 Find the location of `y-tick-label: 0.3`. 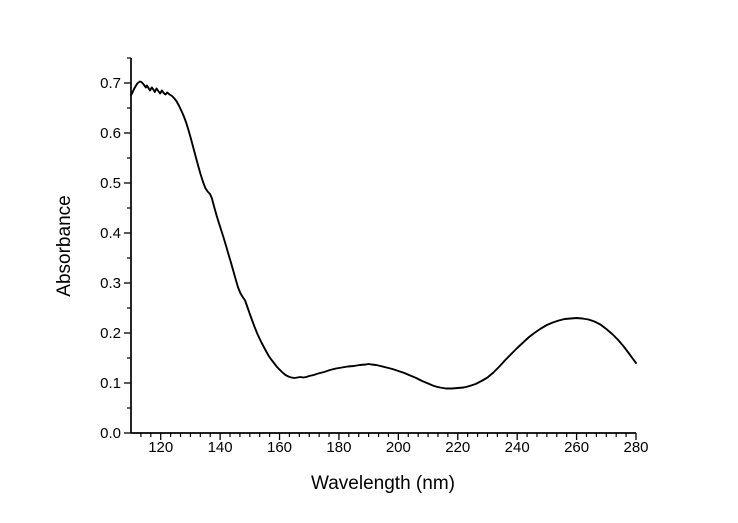

y-tick-label: 0.3 is located at coordinates (110, 283).